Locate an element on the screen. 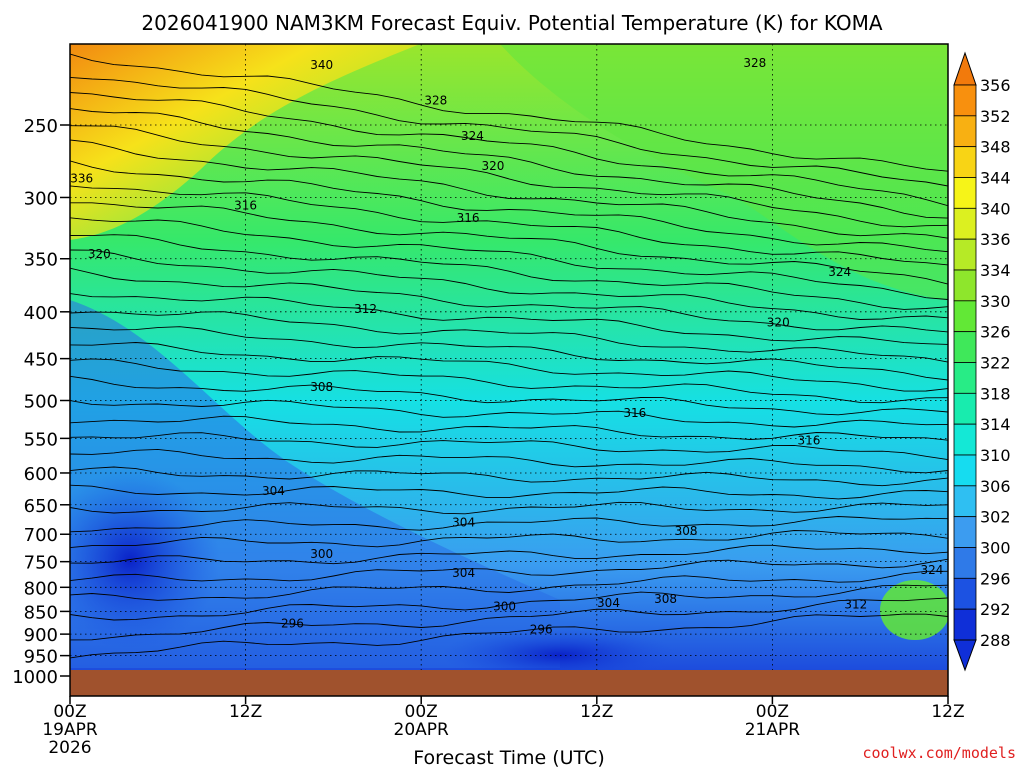 This screenshot has height=768, width=1024. colorbar-label: 306 is located at coordinates (995, 486).